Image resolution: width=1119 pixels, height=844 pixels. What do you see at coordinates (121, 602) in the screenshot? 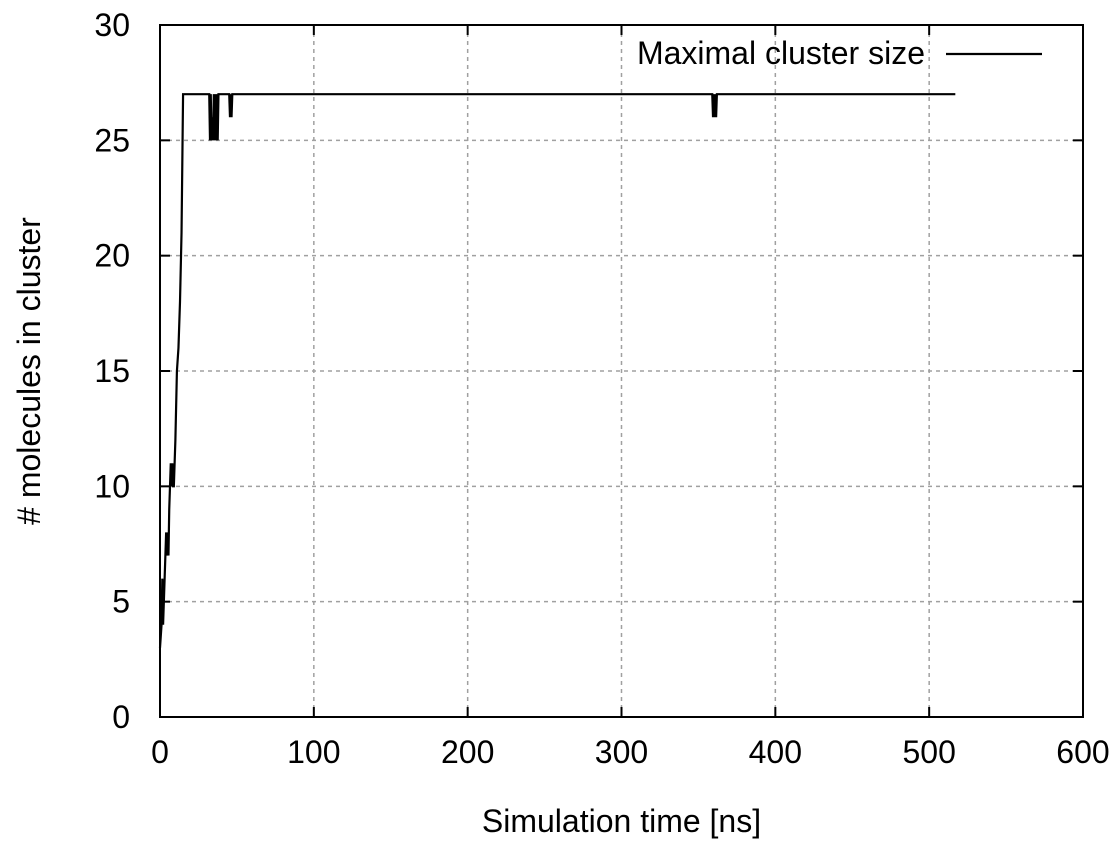
I see `y-tick-label: 5` at bounding box center [121, 602].